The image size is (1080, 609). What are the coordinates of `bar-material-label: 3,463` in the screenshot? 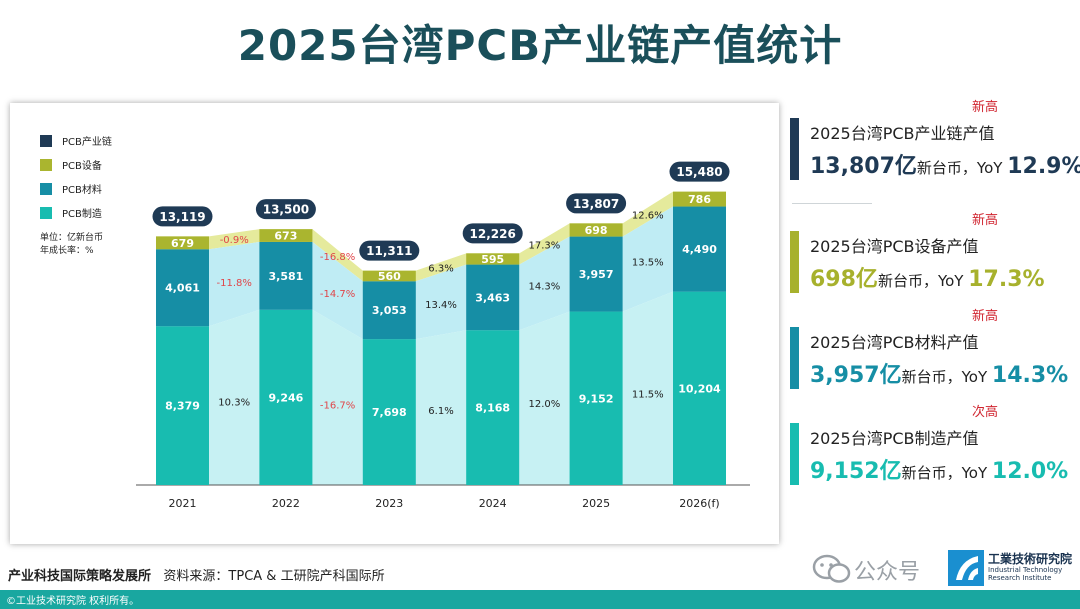 It's located at (492, 297).